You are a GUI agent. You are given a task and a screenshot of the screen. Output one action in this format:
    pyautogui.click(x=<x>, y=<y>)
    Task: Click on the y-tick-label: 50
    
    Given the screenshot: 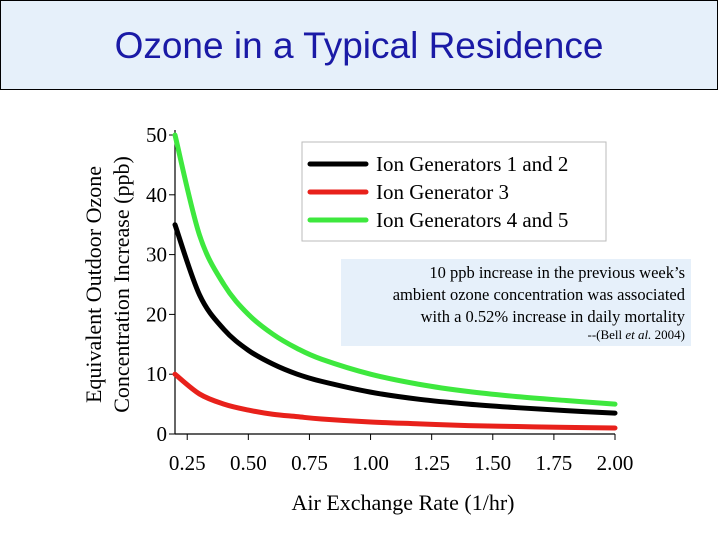 What is the action you would take?
    pyautogui.click(x=156, y=135)
    